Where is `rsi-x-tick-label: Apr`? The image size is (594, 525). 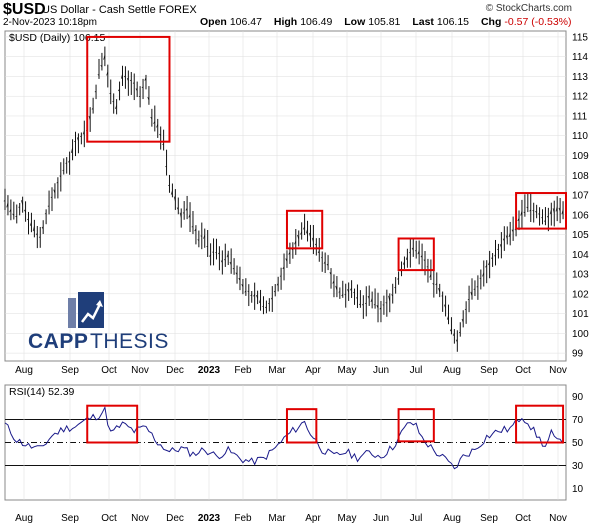 rsi-x-tick-label: Apr is located at coordinates (313, 518).